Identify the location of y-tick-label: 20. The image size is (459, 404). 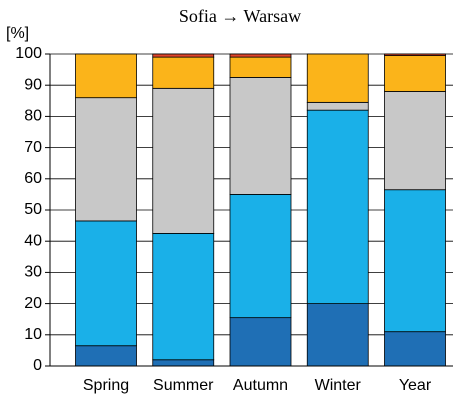
(33, 303).